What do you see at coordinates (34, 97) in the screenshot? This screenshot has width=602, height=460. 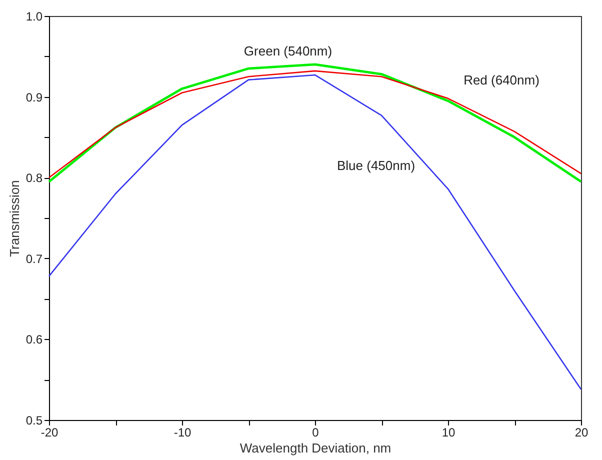 I see `y-tick-label: 0.9` at bounding box center [34, 97].